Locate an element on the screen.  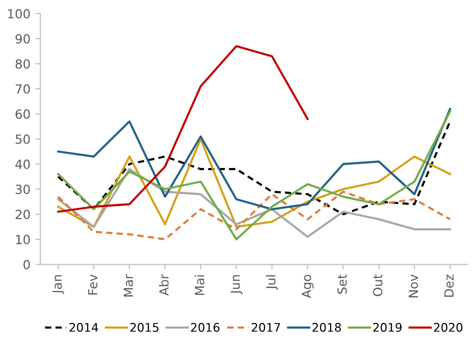
y-tick-label: 20 is located at coordinates (23, 215).